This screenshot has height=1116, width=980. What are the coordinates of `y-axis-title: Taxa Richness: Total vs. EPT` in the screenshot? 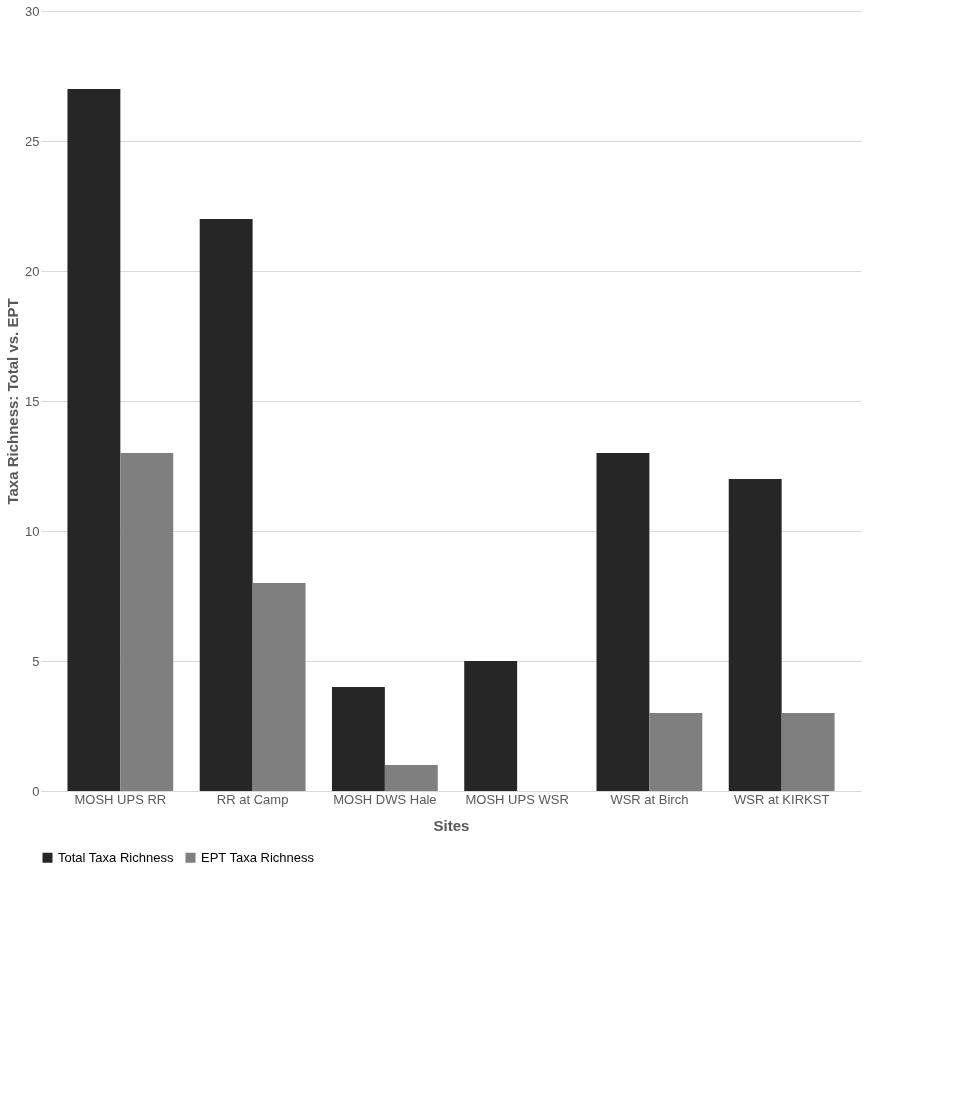 It's located at (13, 401).